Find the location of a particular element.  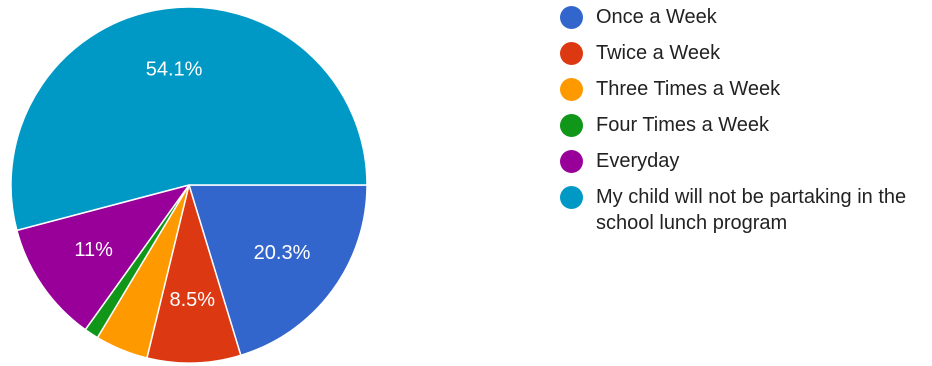

legend-item-once-a-week: Once a Week is located at coordinates (746, 17).